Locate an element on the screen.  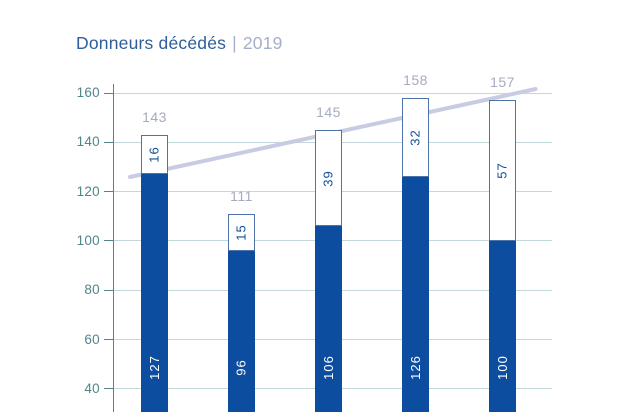
y-axis-label: 100 is located at coordinates (88, 240).